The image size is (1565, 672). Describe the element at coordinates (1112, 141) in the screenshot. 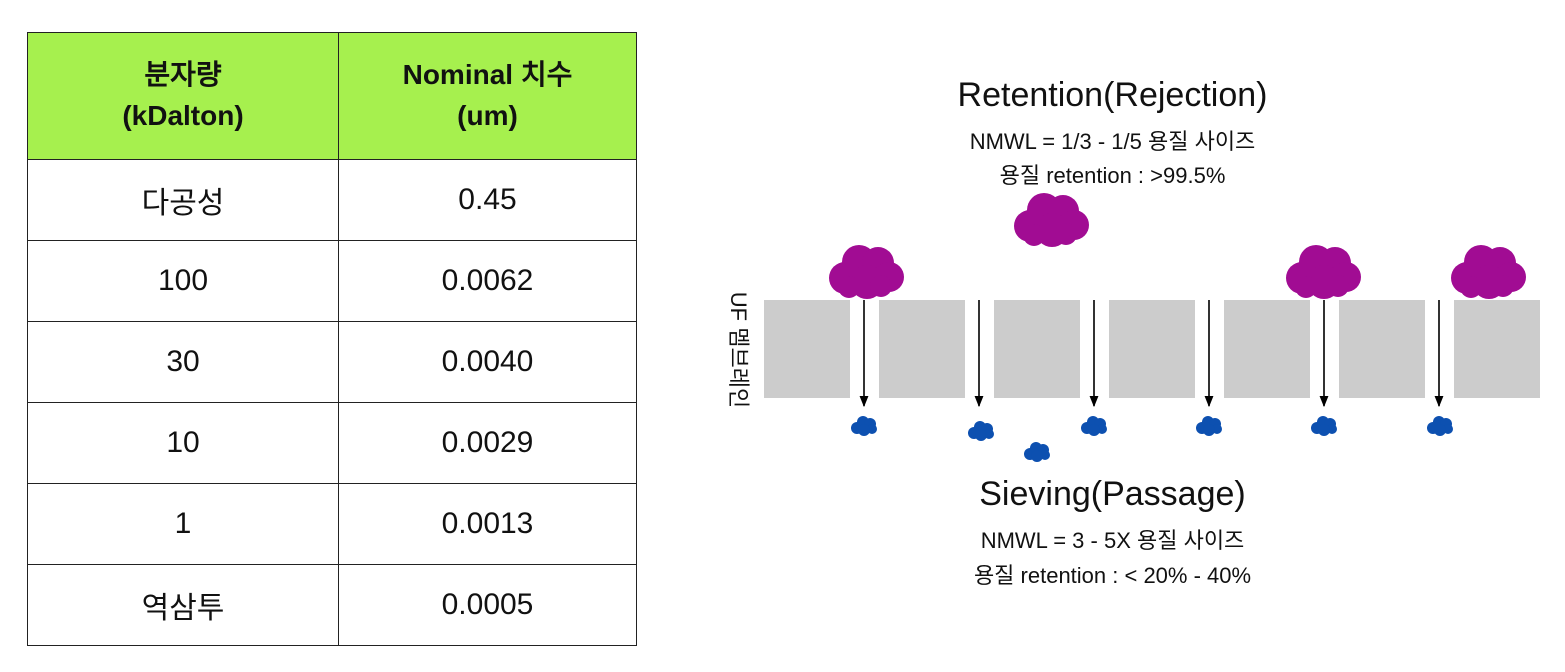

I see `retention-nmwl: NMWL = 1/3 - 1/5 용질 사이즈` at that location.